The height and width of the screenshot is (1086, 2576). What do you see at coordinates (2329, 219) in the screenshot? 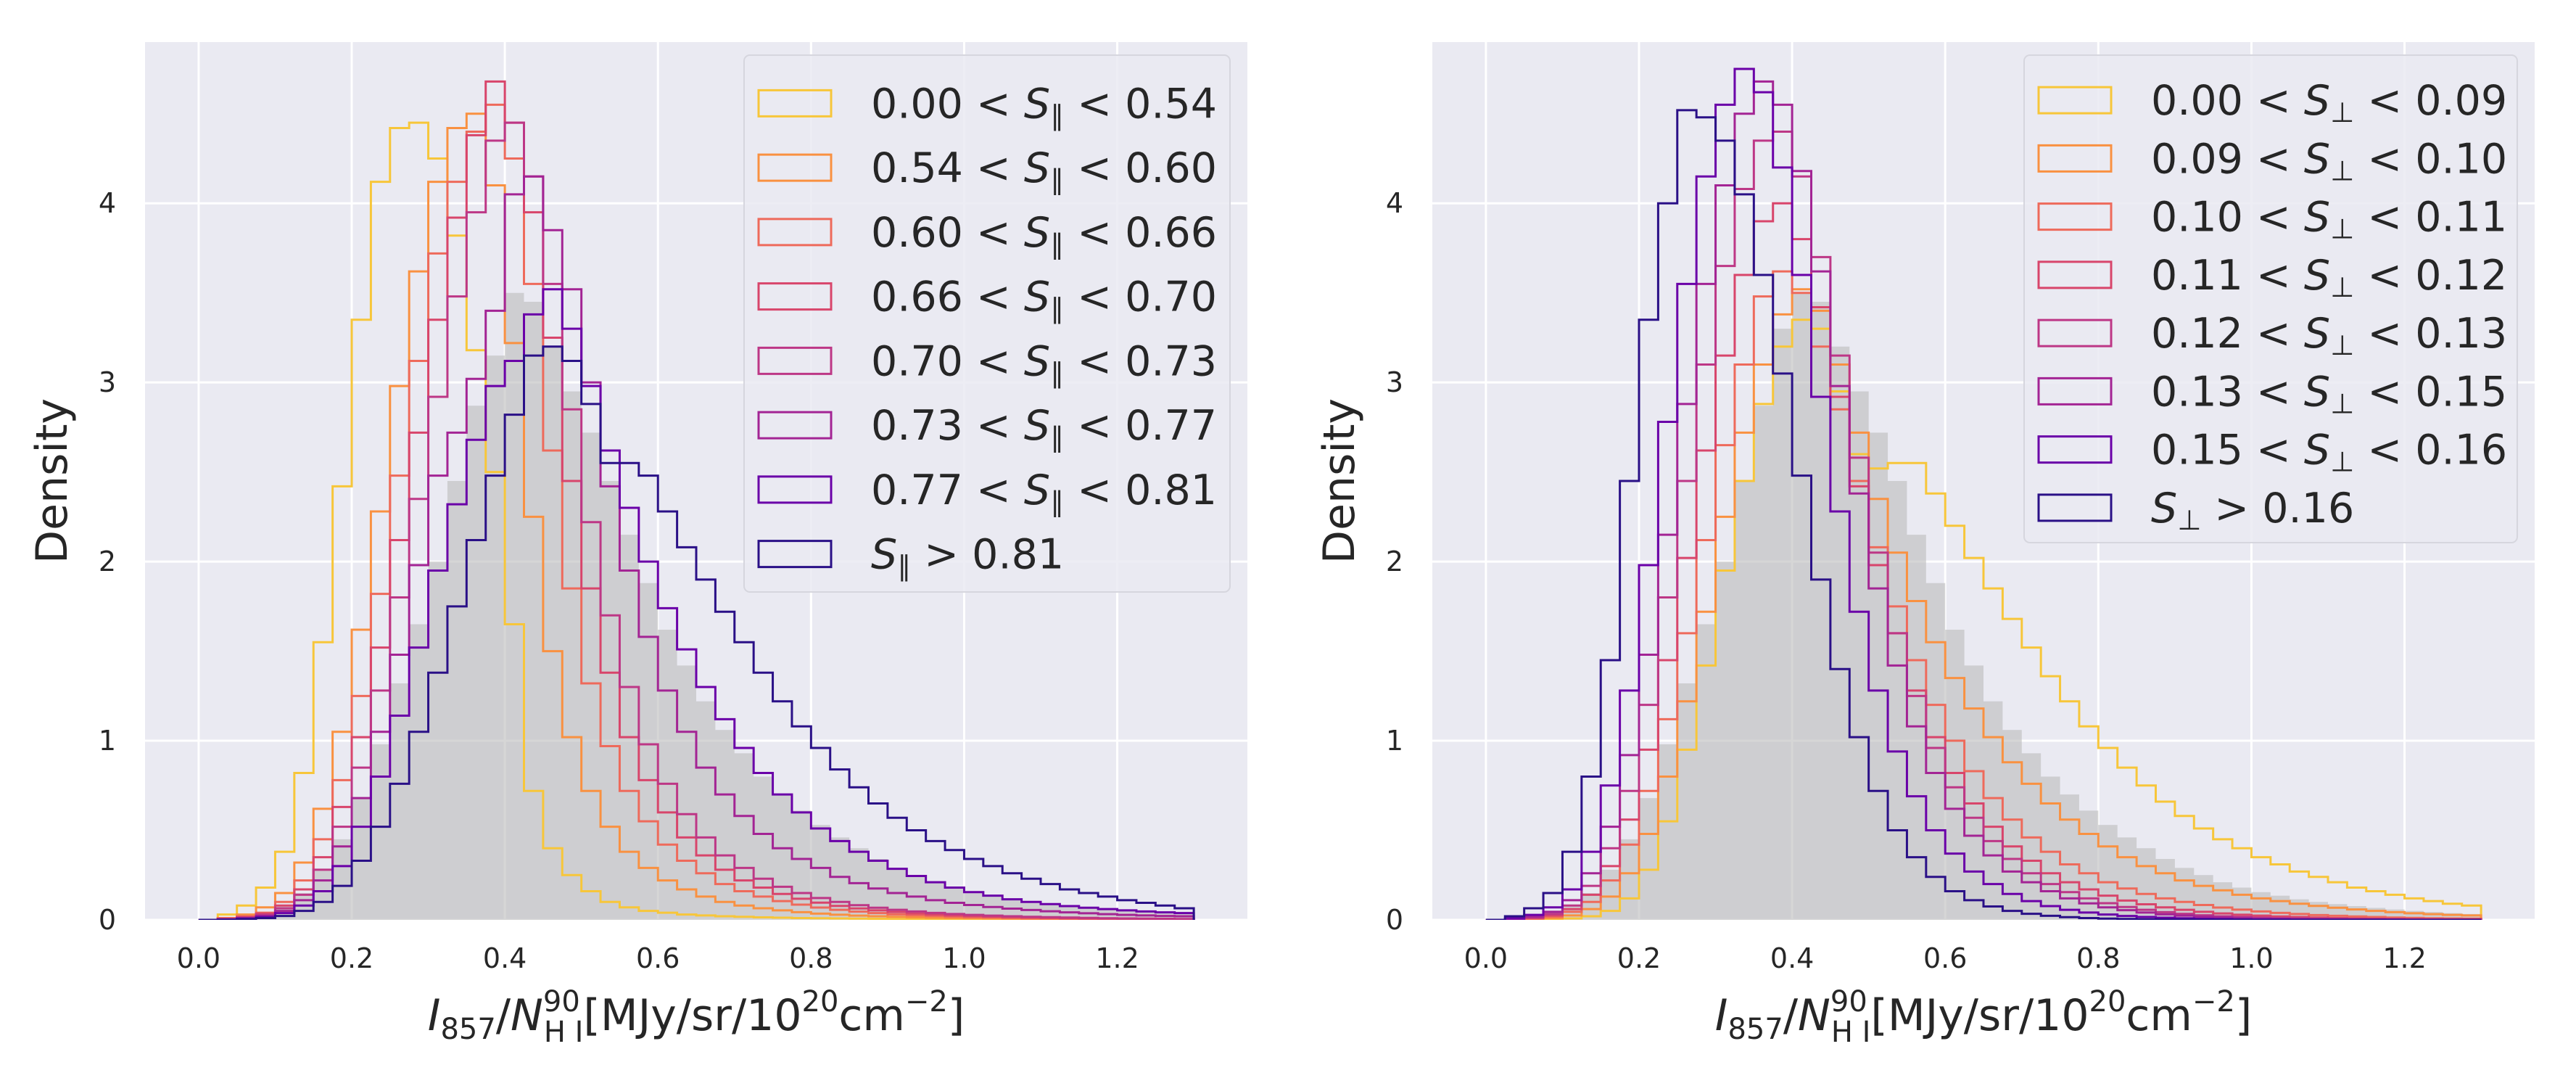
I see `legend-label: 0.10 < S⊥ < 0.11` at bounding box center [2329, 219].